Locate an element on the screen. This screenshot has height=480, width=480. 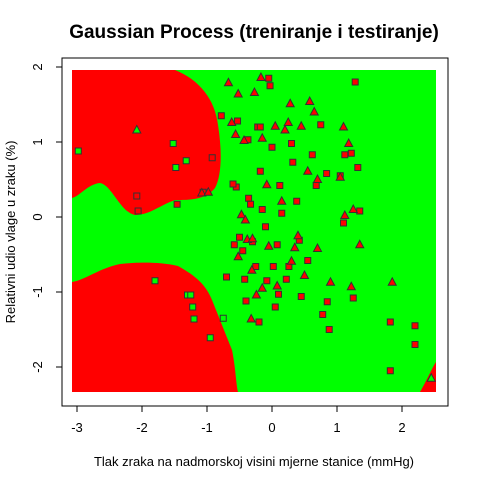
x-tick-label: -3 is located at coordinates (77, 427).